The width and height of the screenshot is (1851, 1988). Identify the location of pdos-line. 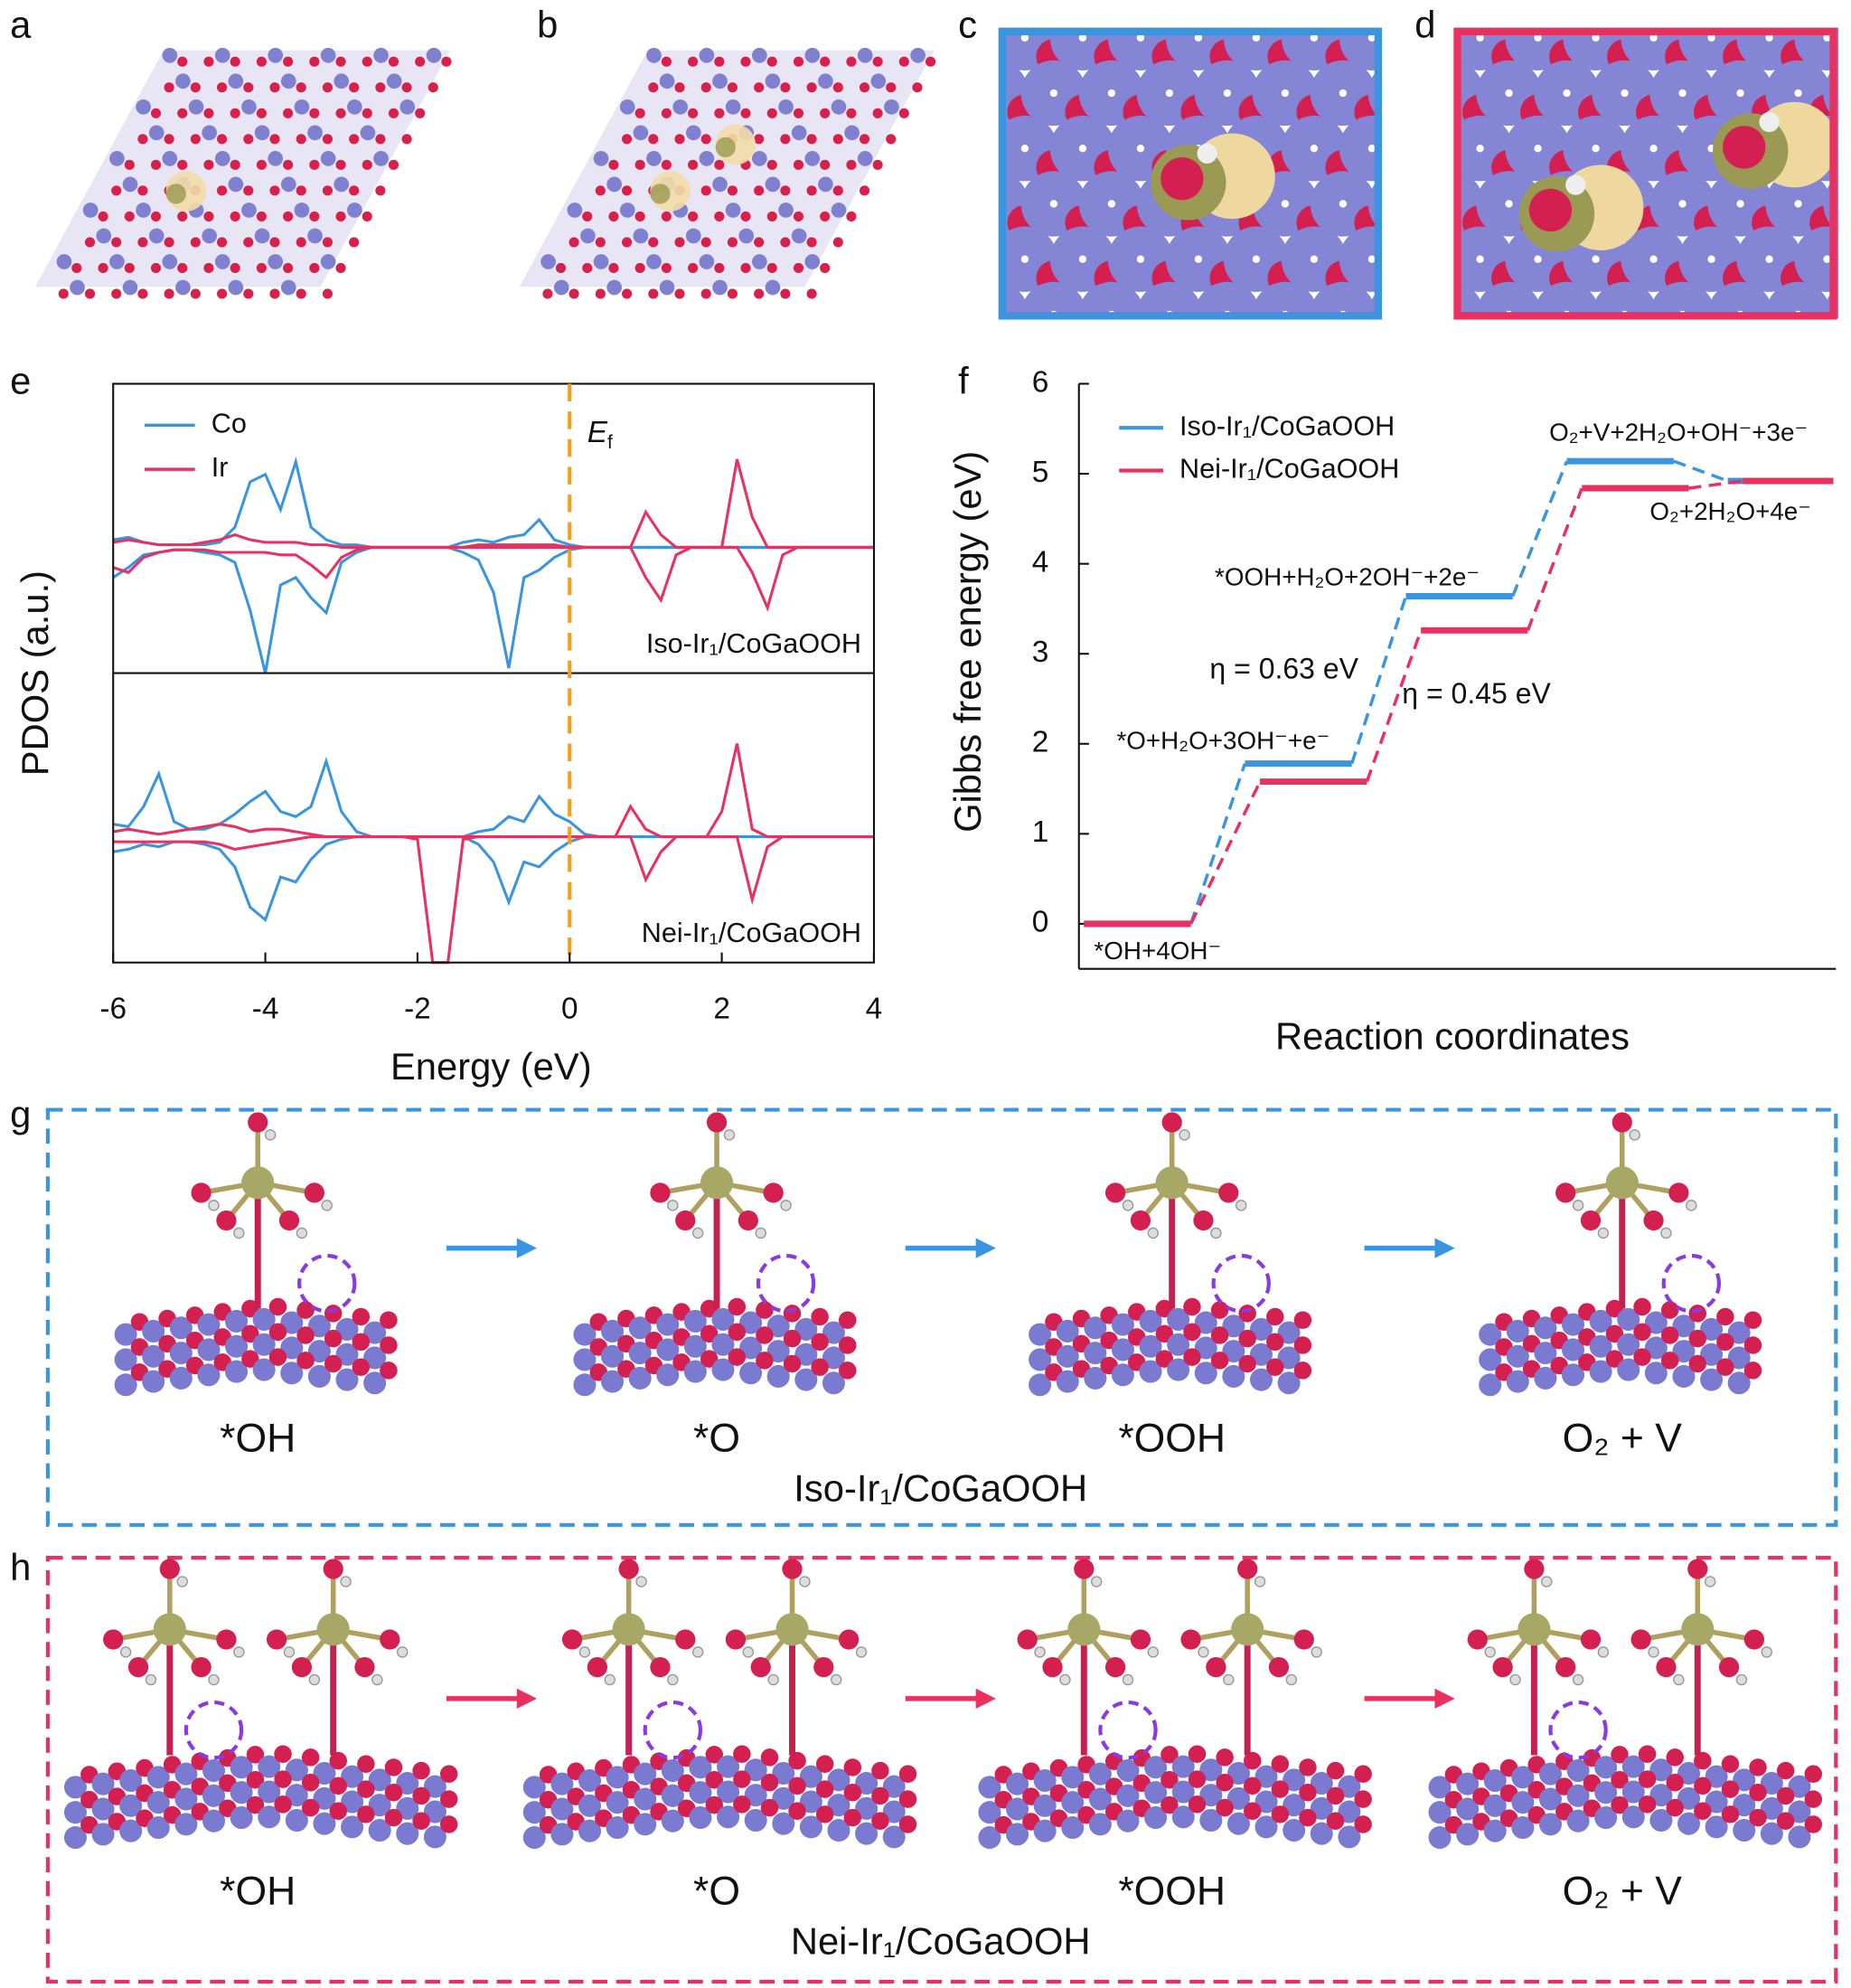
(493, 791).